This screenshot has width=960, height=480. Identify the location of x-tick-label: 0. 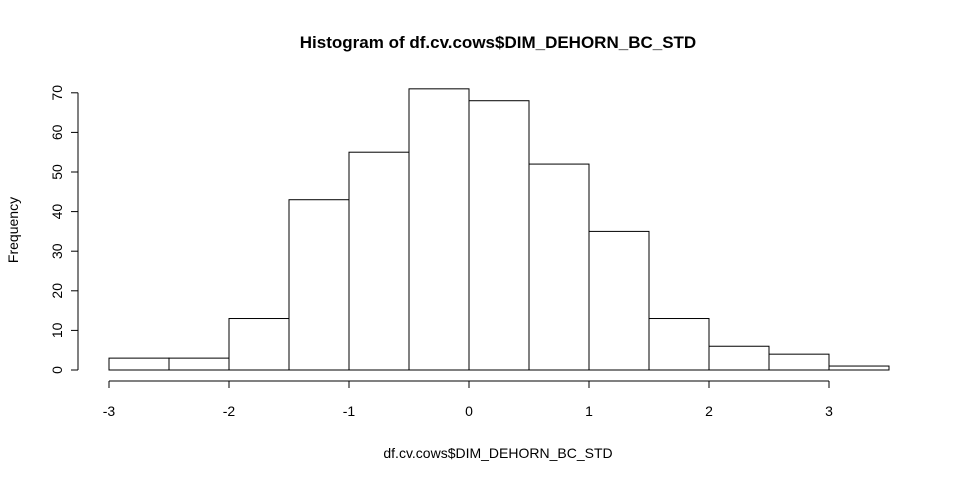
(469, 411).